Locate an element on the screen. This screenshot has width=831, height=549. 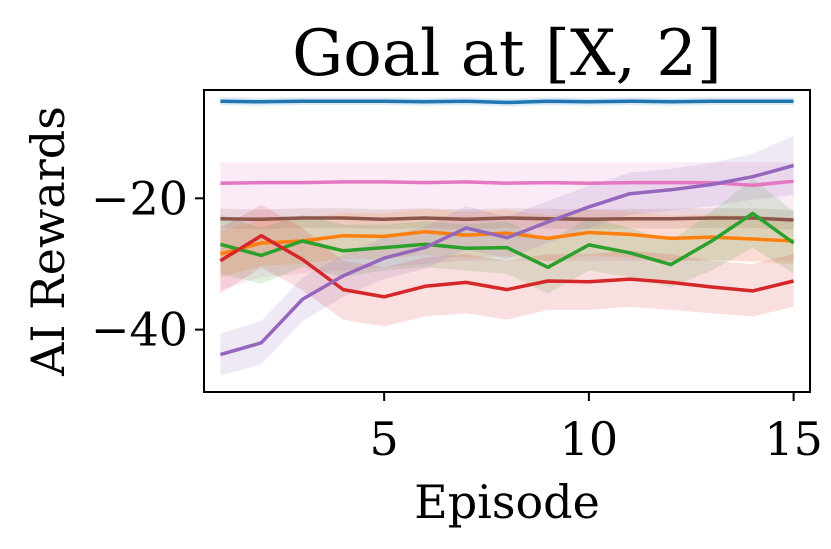
series-5-line is located at coordinates (507, 240).